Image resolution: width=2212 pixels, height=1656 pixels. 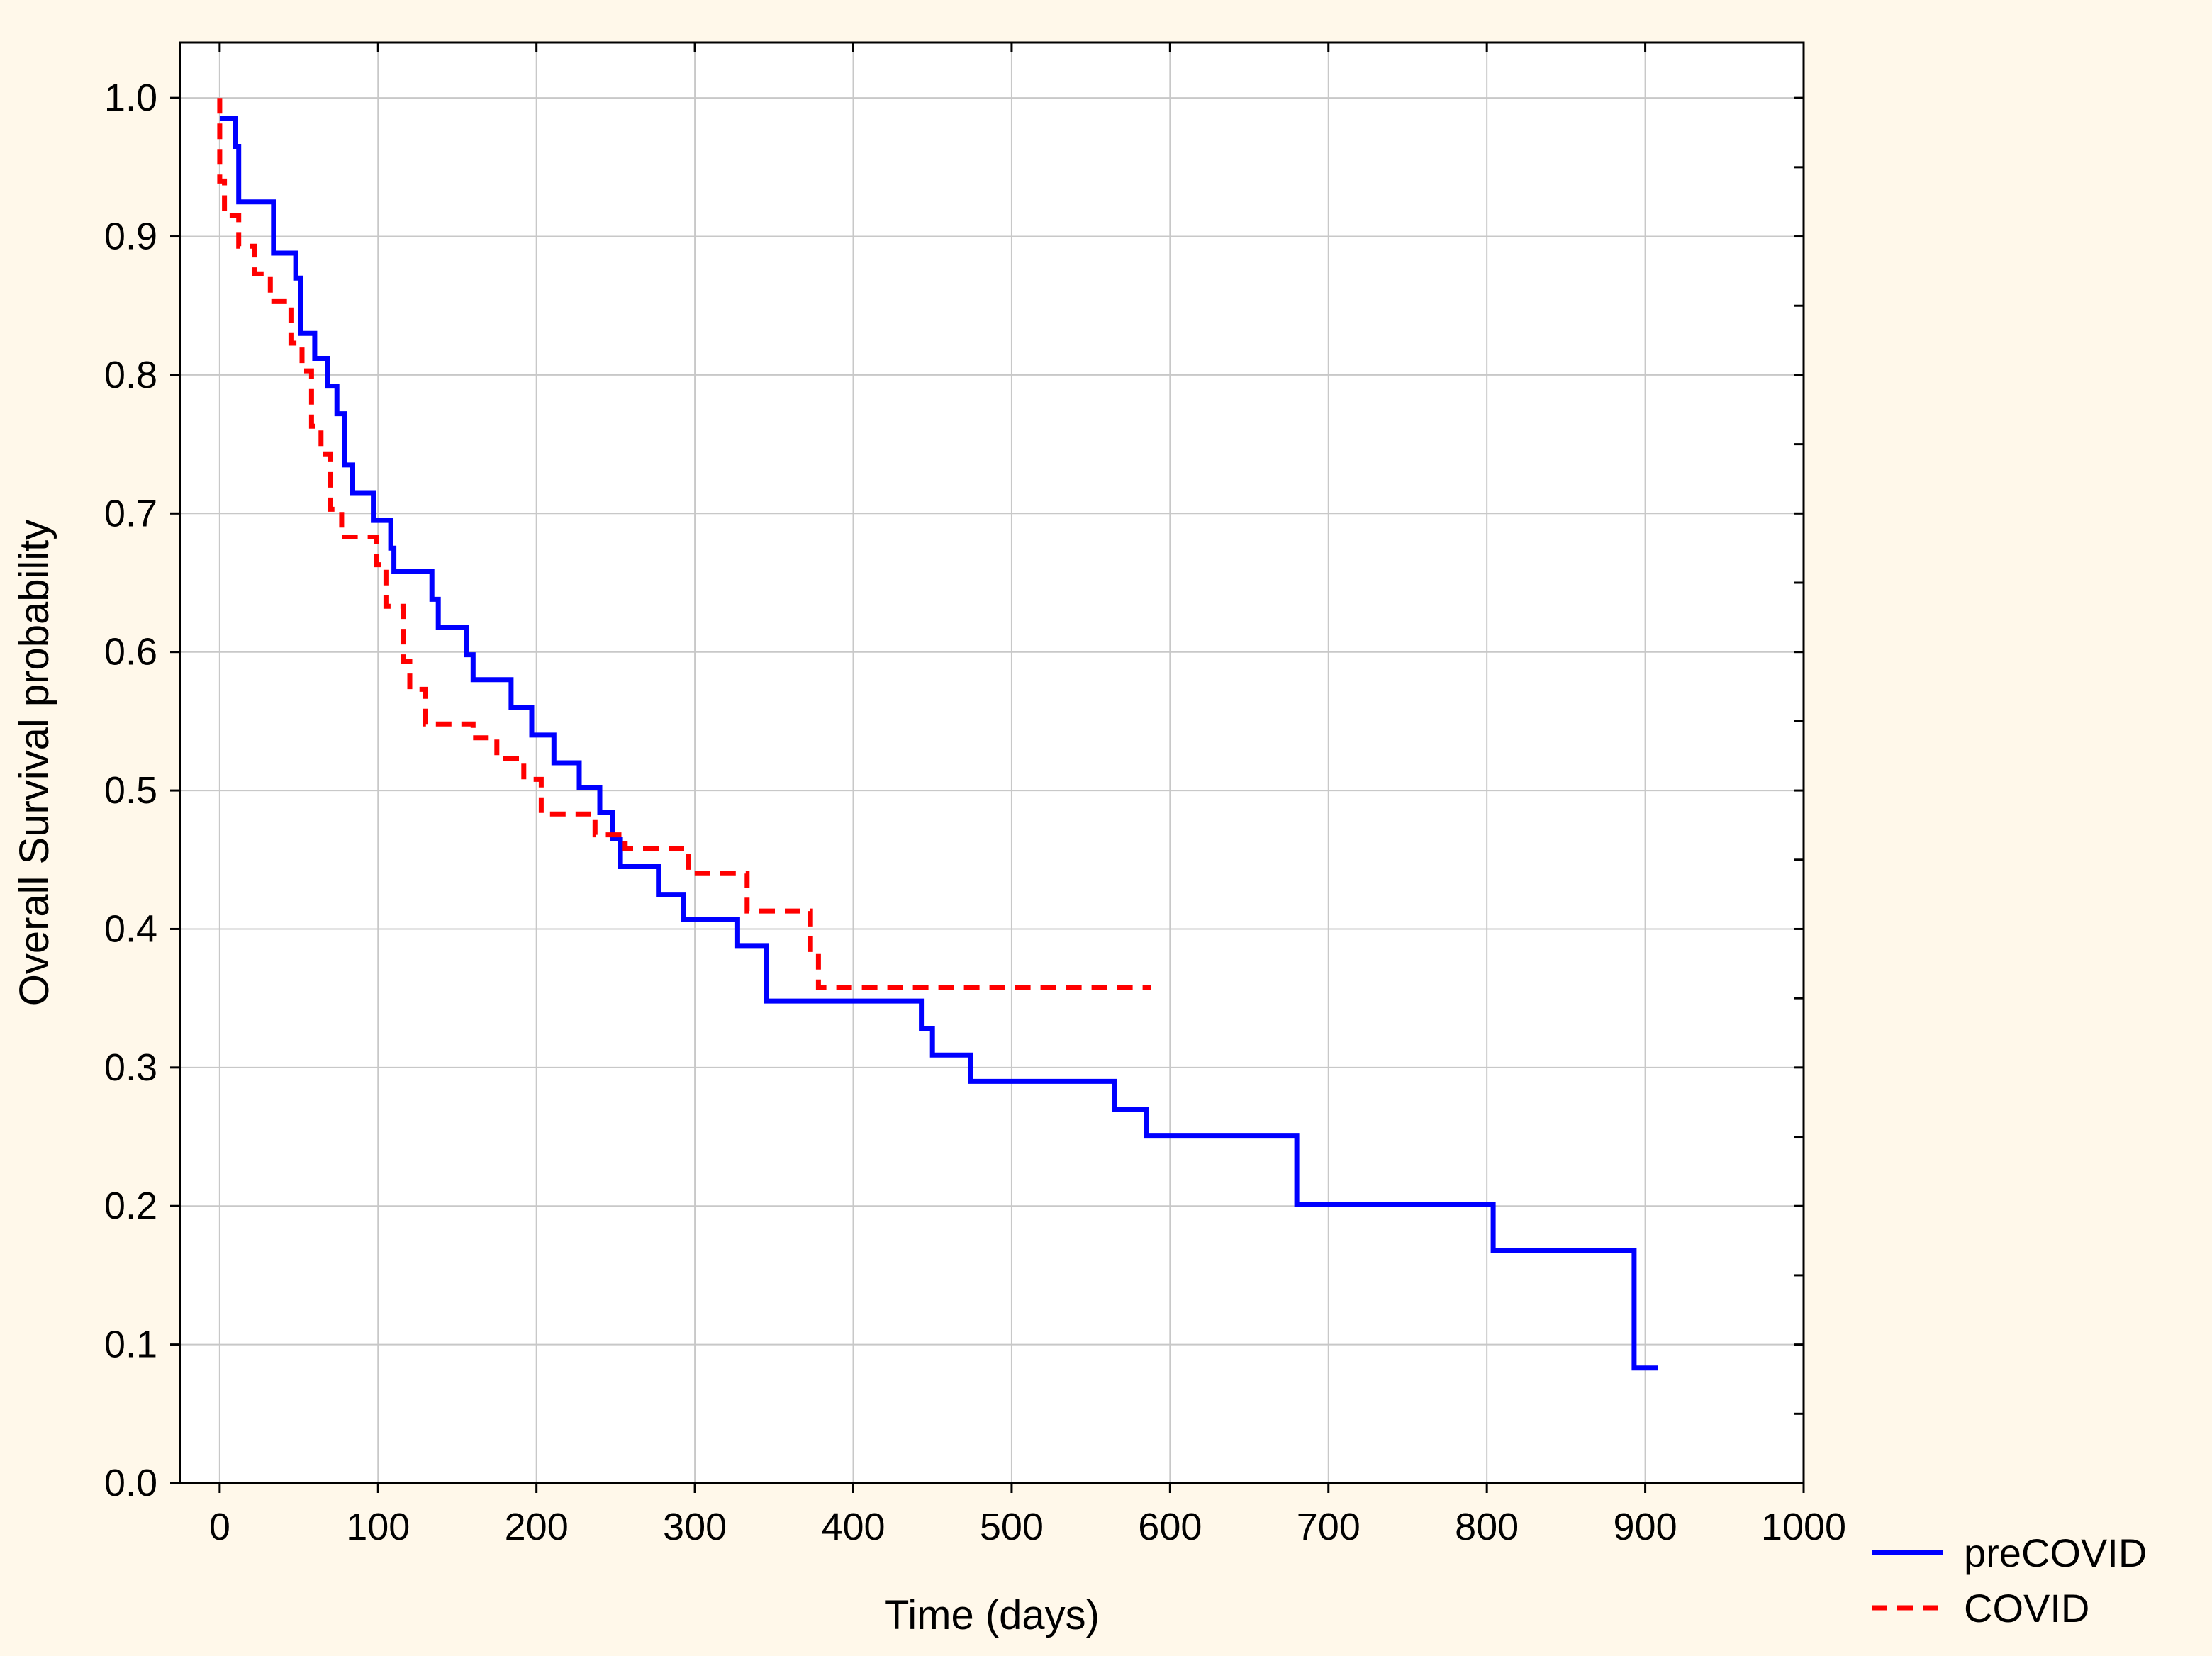 I want to click on y-tick-label: 0.6, so click(x=131, y=652).